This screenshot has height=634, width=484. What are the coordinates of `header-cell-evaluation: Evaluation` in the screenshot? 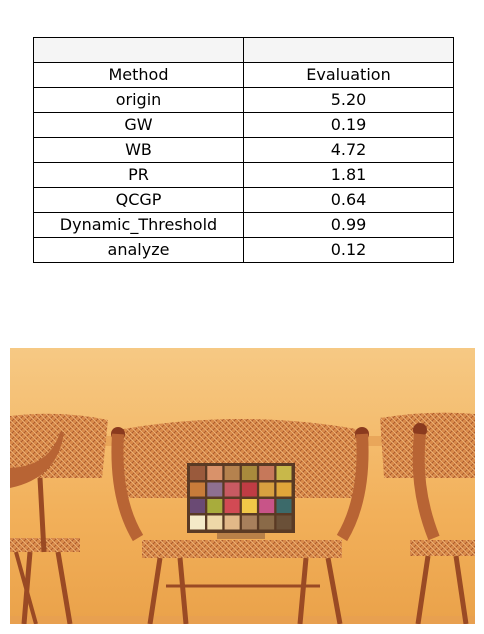 It's located at (348, 75).